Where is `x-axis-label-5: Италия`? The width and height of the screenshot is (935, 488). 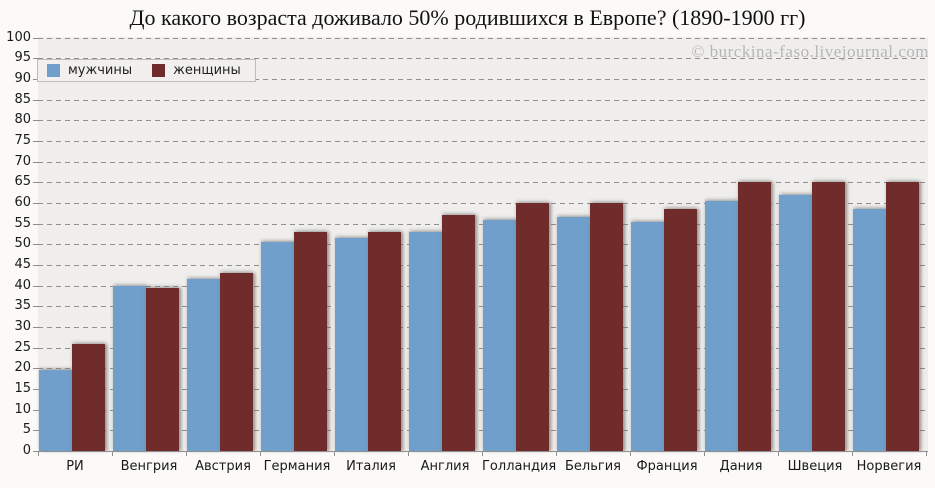 x-axis-label-5: Италия is located at coordinates (371, 466).